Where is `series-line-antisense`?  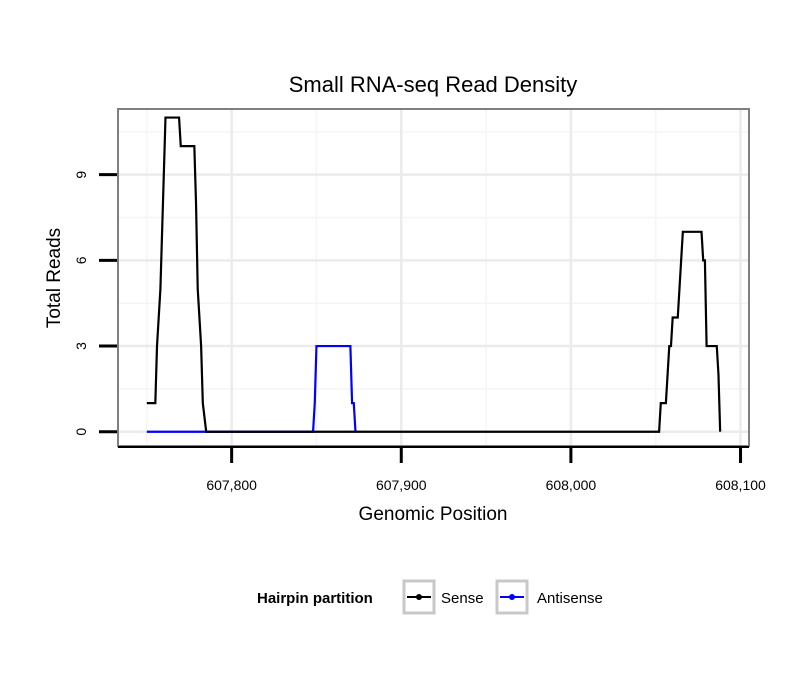
series-line-antisense is located at coordinates (251, 388).